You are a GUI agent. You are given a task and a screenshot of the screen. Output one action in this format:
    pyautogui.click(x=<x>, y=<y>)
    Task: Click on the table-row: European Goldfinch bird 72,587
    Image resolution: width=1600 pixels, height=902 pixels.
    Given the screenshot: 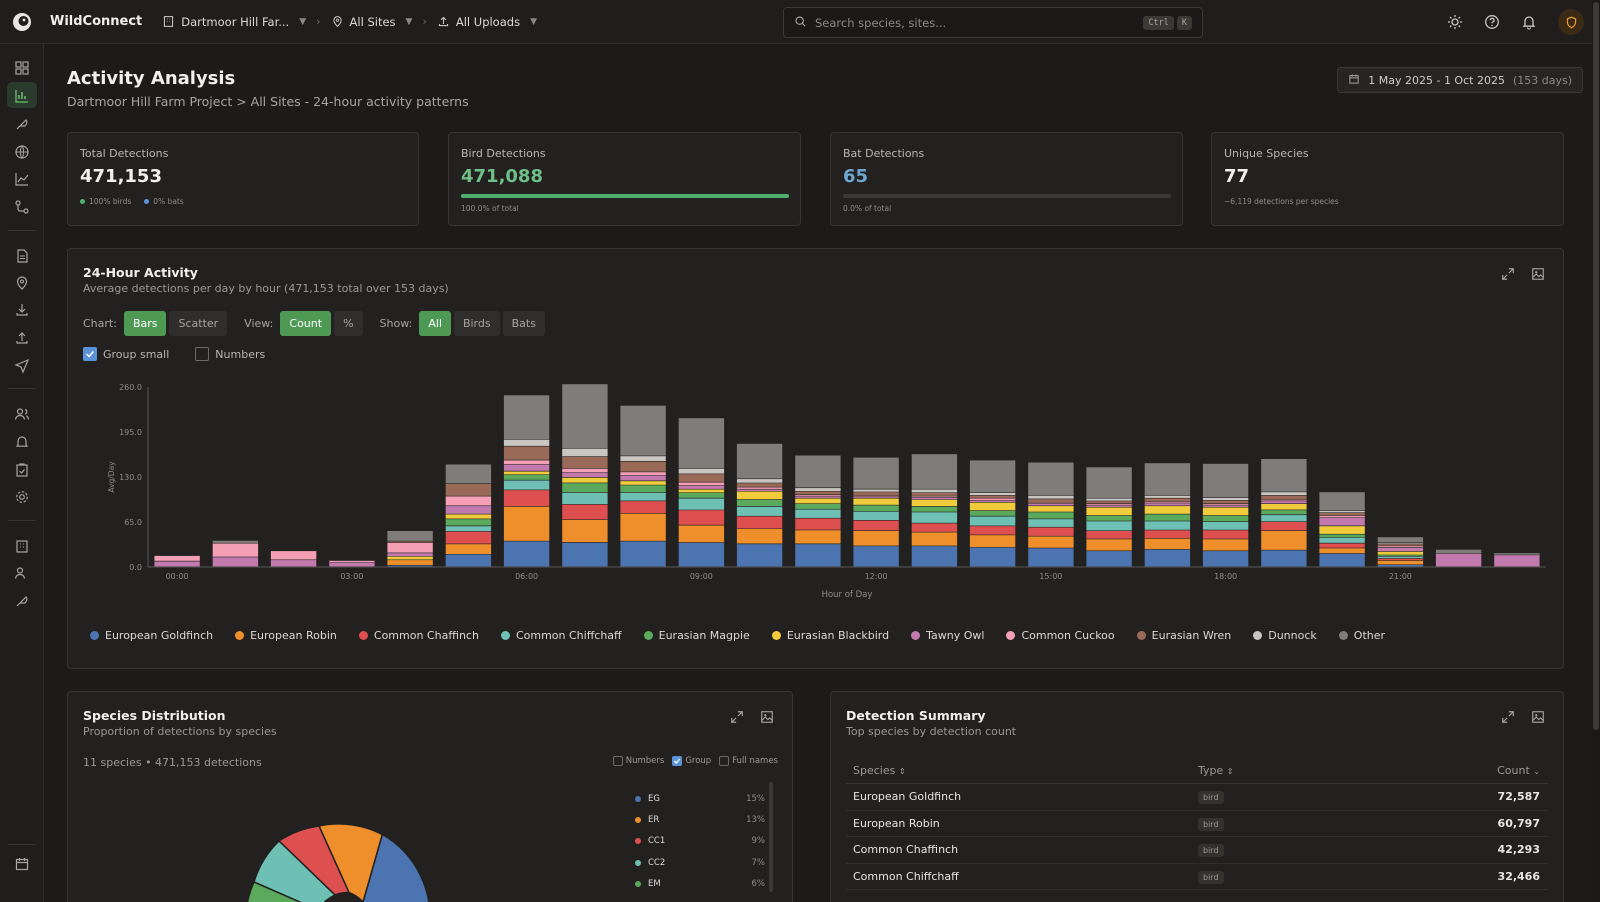 What is the action you would take?
    pyautogui.click(x=1197, y=797)
    